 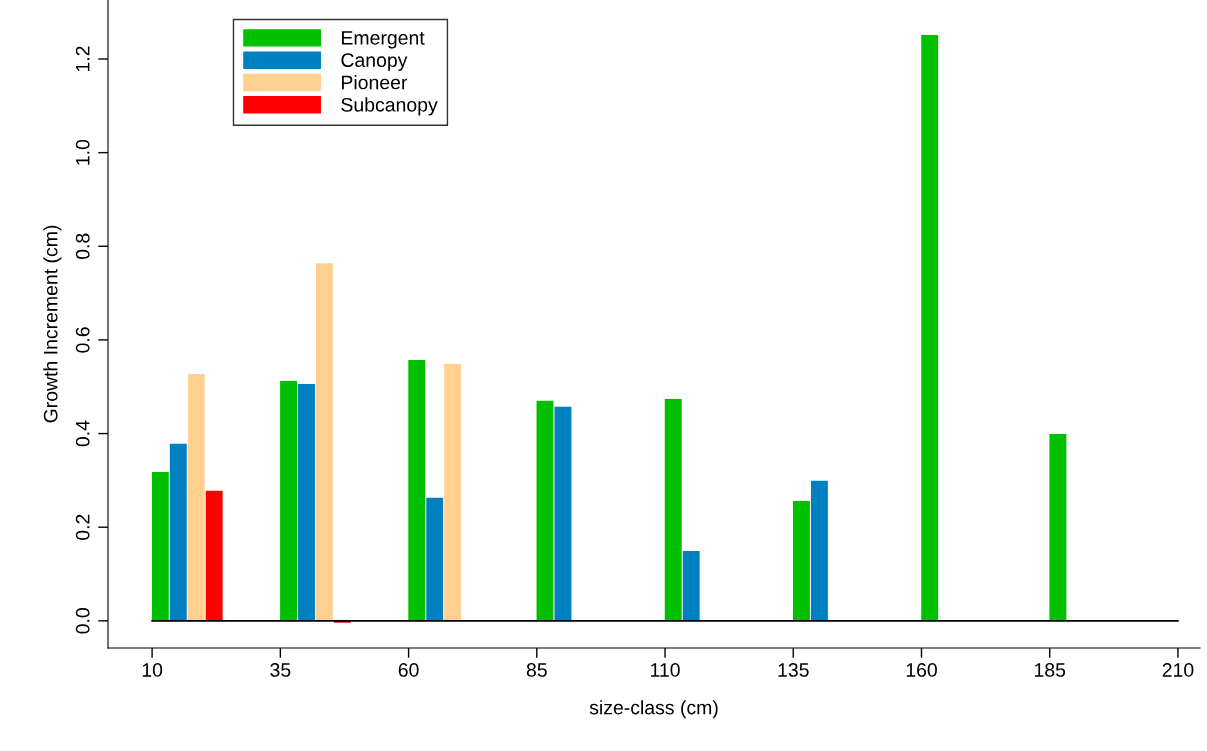 I want to click on legend-label: Pioneer, so click(x=375, y=82).